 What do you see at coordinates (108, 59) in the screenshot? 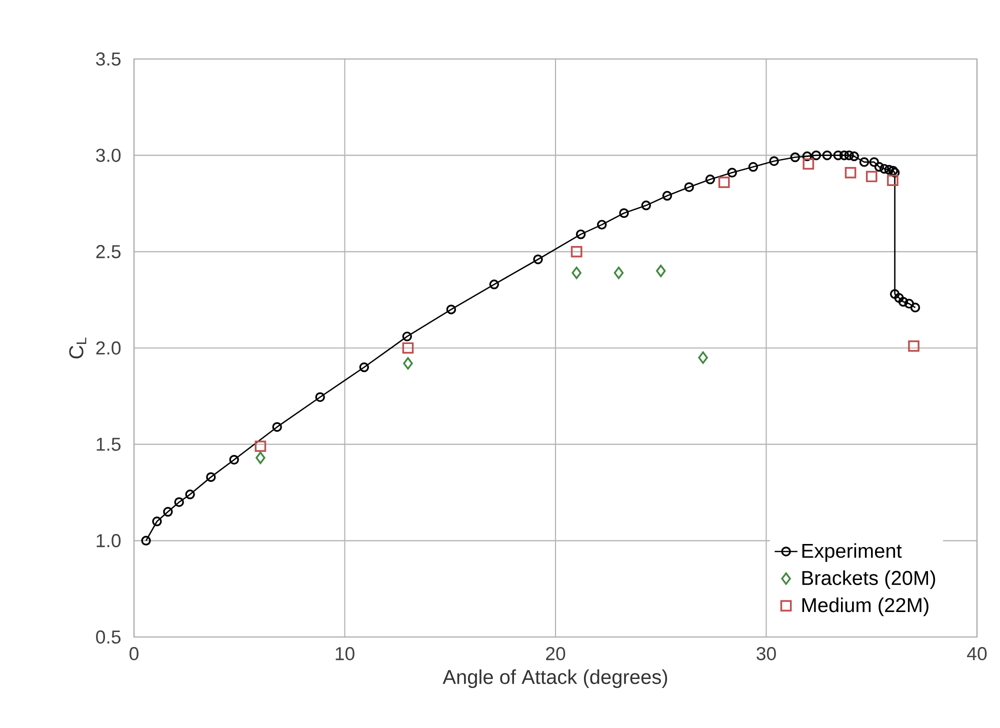
I see `y-tick-label: 3.5` at bounding box center [108, 59].